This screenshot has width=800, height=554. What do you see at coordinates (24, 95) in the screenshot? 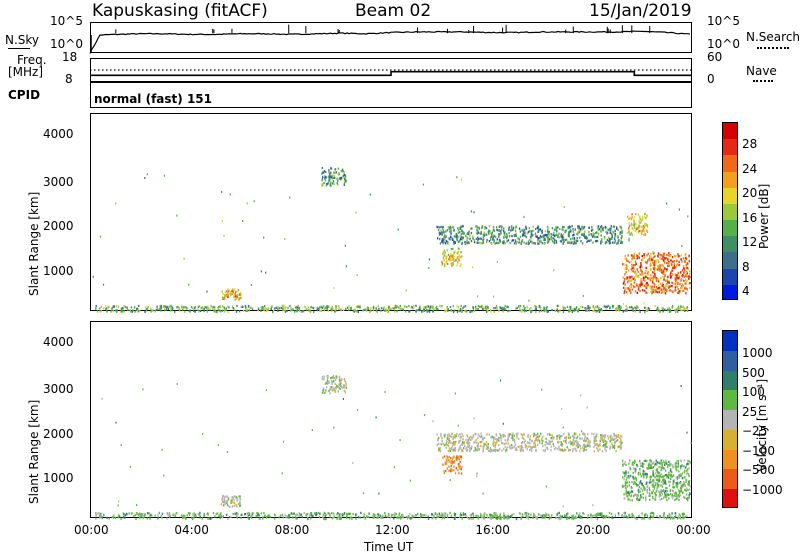
I see `cpid-label: CPID` at bounding box center [24, 95].